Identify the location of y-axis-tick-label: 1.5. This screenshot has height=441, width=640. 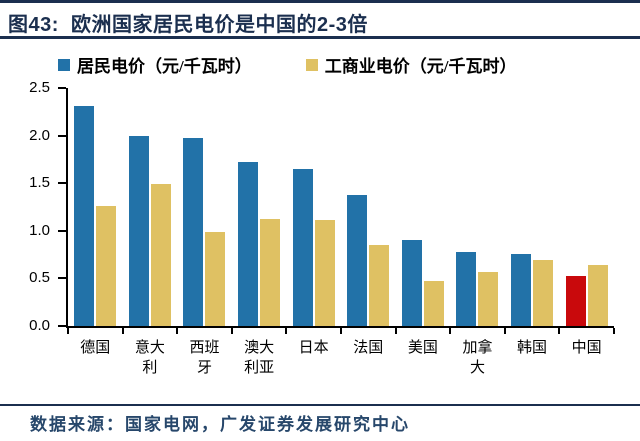
(39, 183).